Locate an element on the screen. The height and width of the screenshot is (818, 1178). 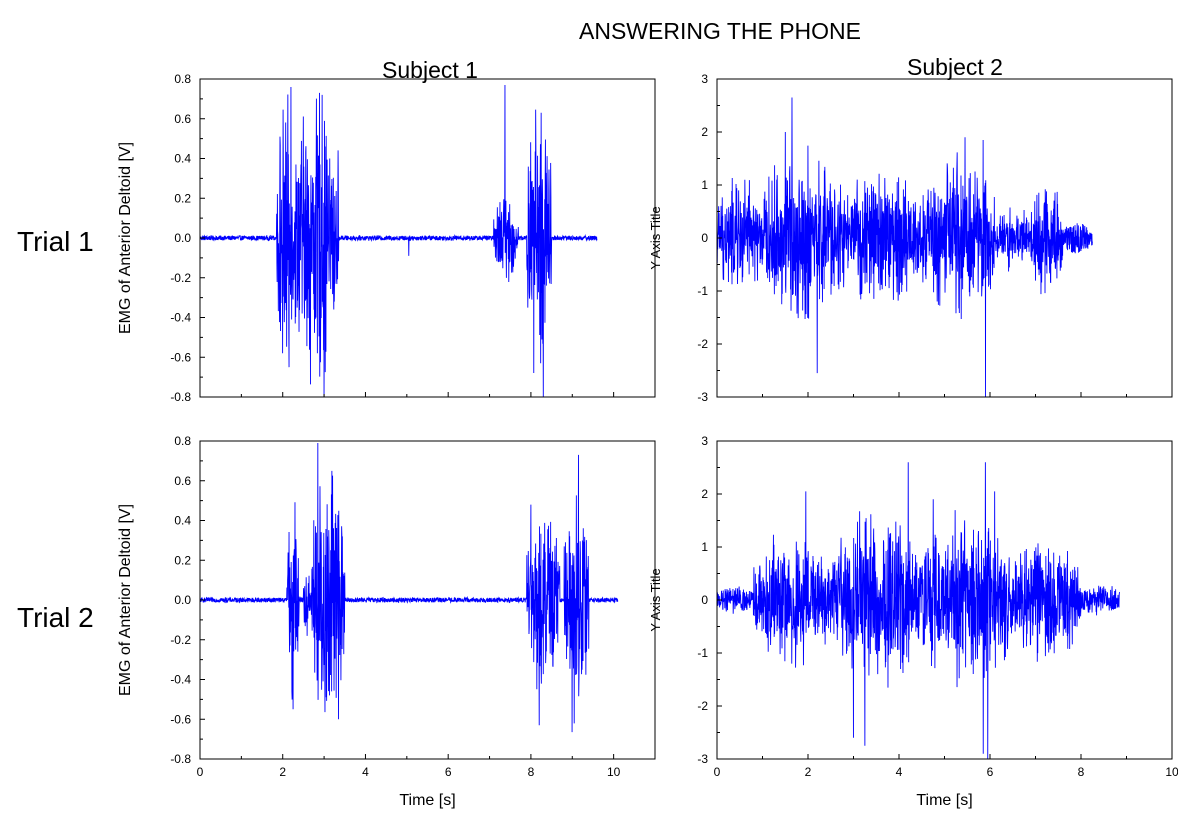
figure-title: ANSWERING THE PHONE is located at coordinates (720, 31).